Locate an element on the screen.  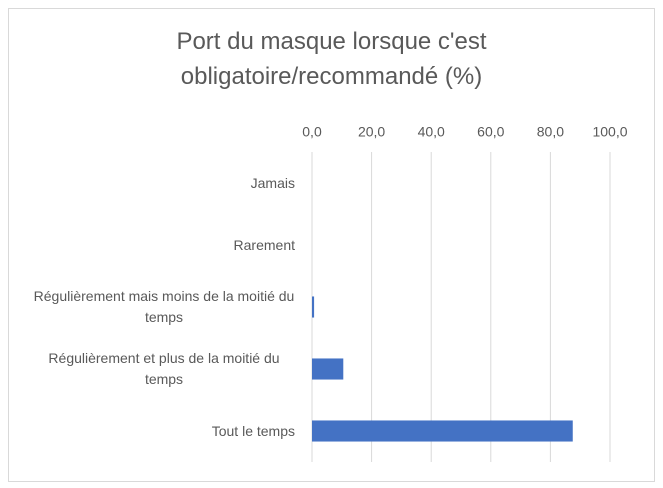
x-tick-label: 0,0 is located at coordinates (312, 132).